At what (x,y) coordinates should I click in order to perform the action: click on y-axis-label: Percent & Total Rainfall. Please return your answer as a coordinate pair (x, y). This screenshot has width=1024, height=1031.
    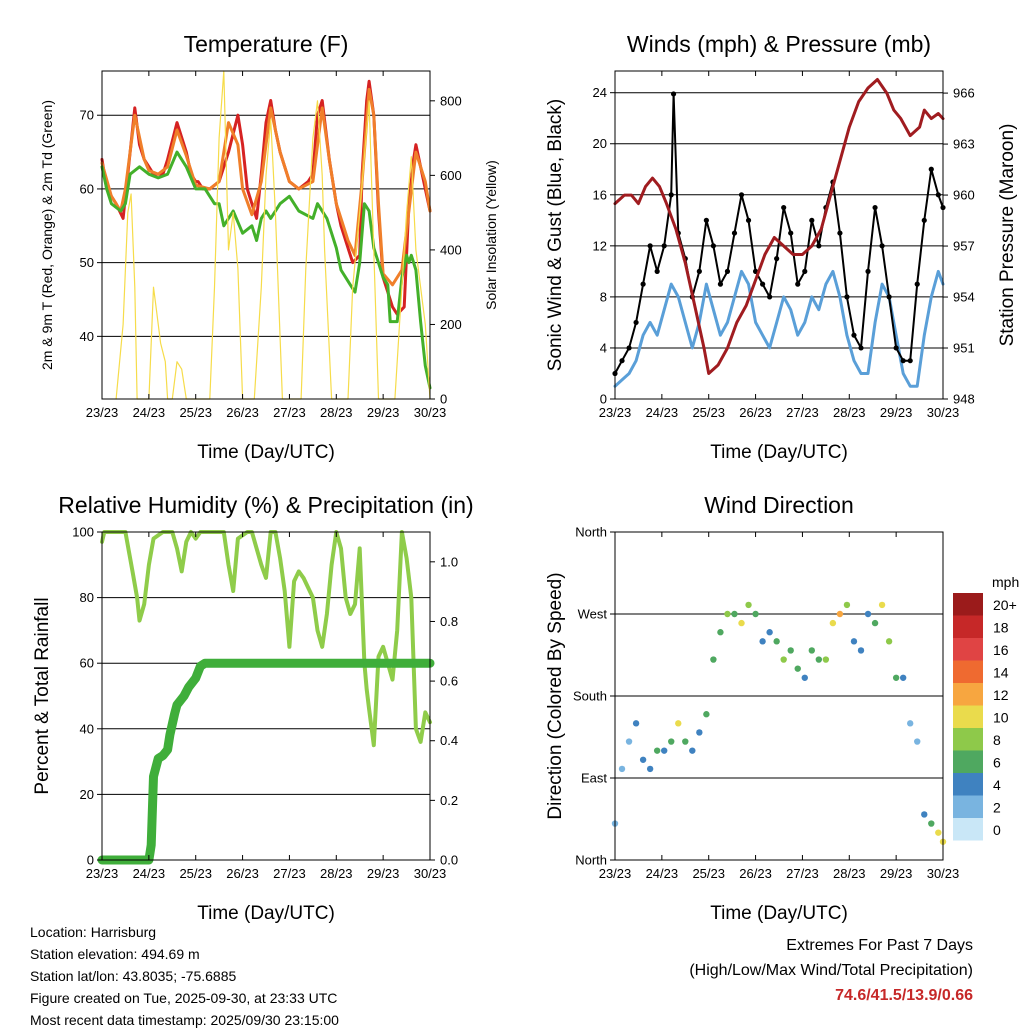
    Looking at the image, I should click on (42, 695).